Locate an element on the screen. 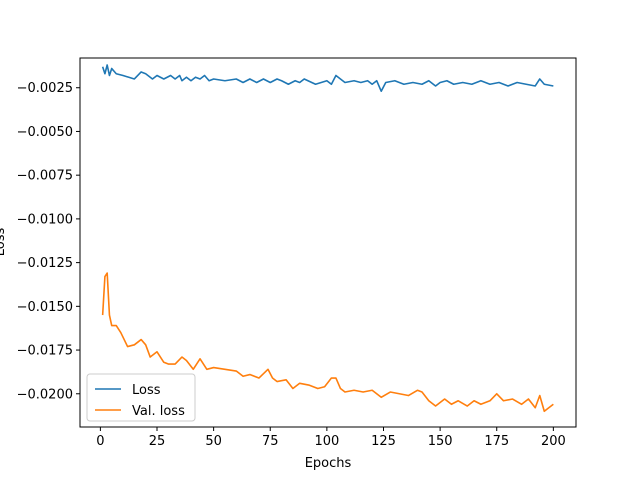 This screenshot has width=640, height=484. y-tick-label: −0.0200 is located at coordinates (45, 394).